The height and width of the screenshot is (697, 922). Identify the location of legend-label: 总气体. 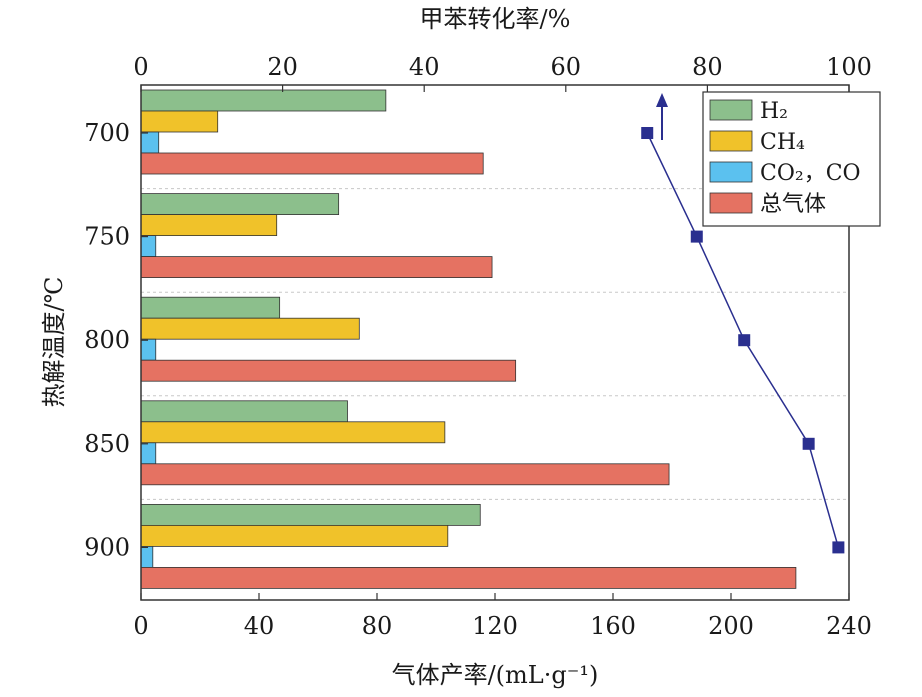
(793, 204).